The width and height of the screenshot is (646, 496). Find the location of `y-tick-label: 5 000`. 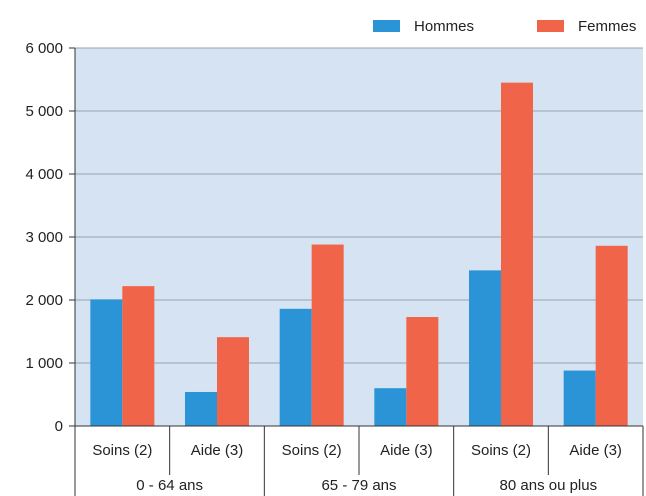

y-tick-label: 5 000 is located at coordinates (44, 111).